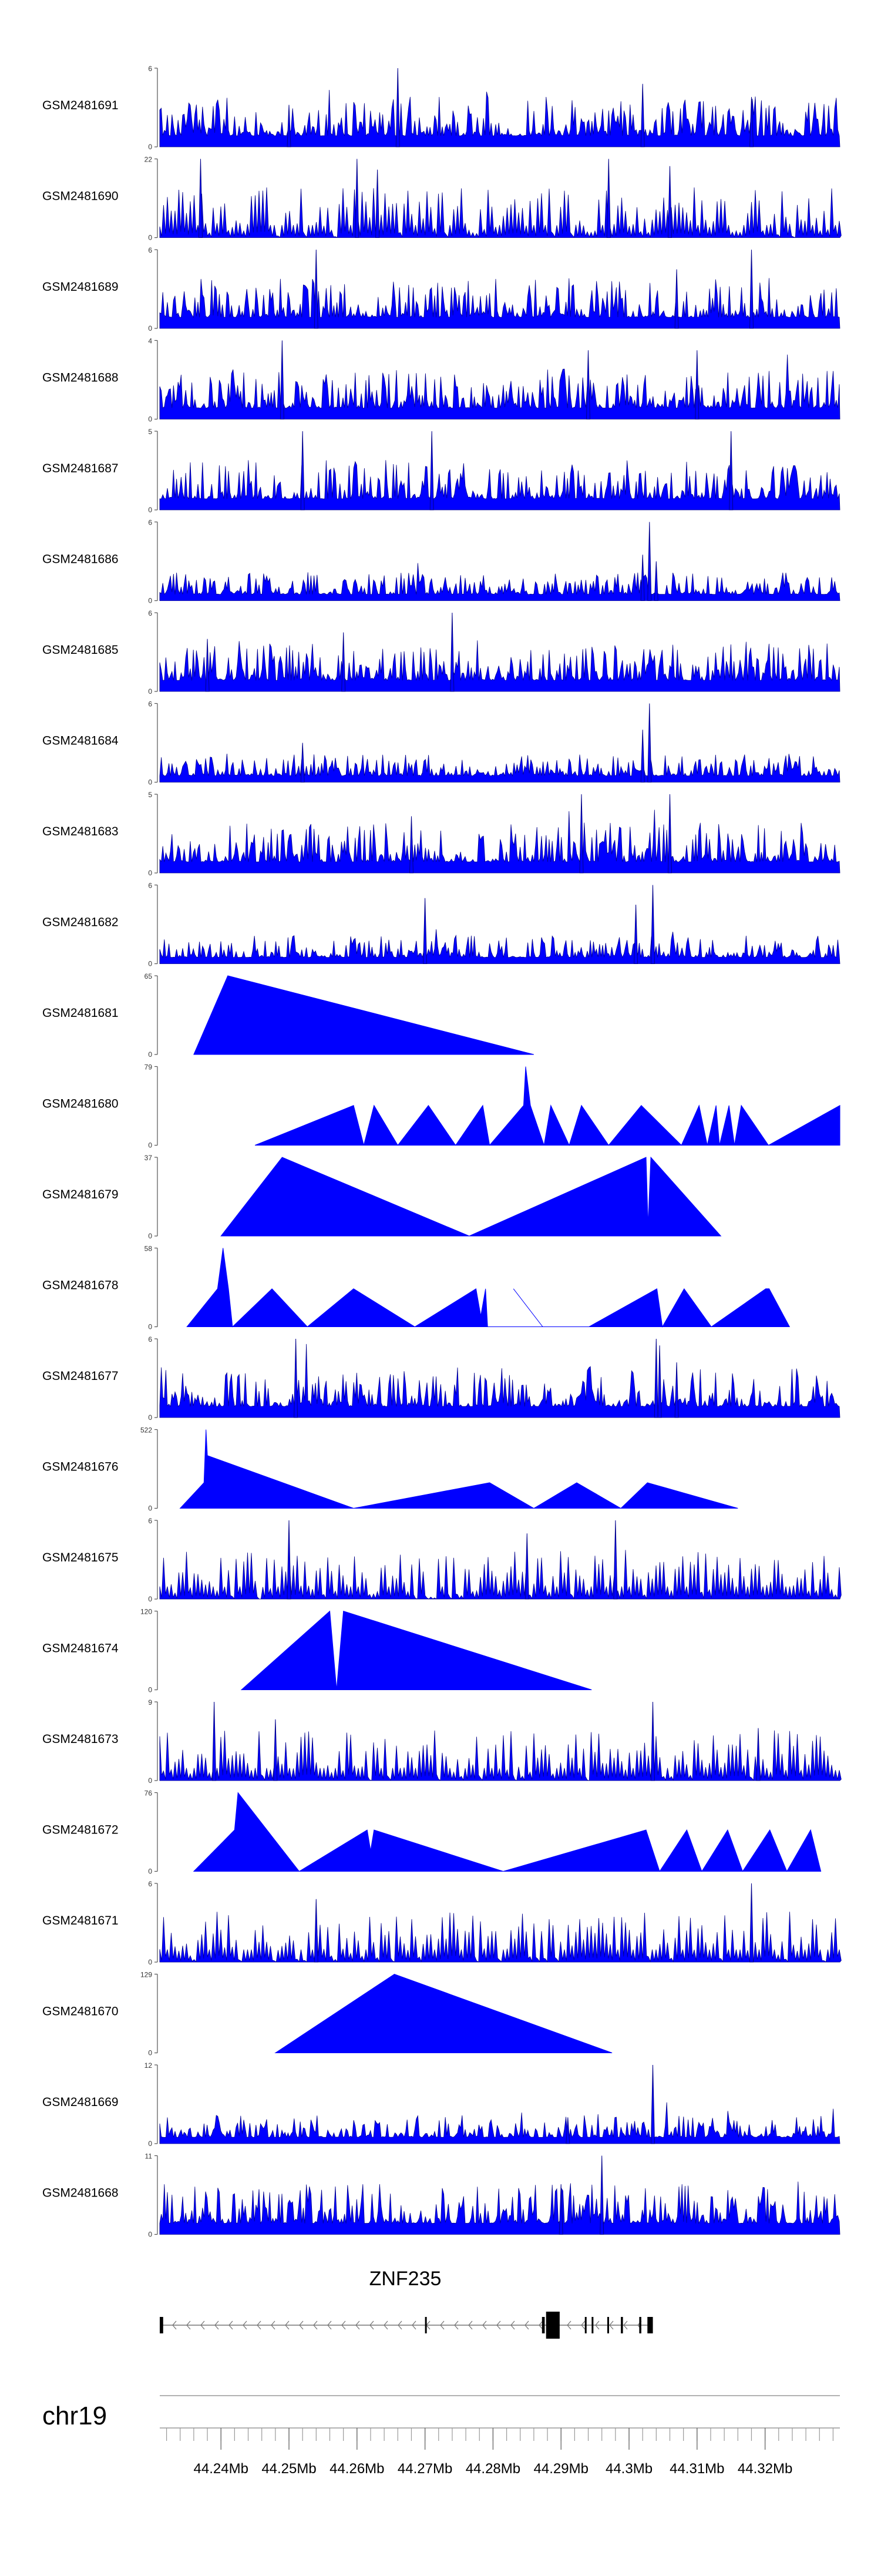  Describe the element at coordinates (80, 1921) in the screenshot. I see `track-label: GSM2481671` at that location.